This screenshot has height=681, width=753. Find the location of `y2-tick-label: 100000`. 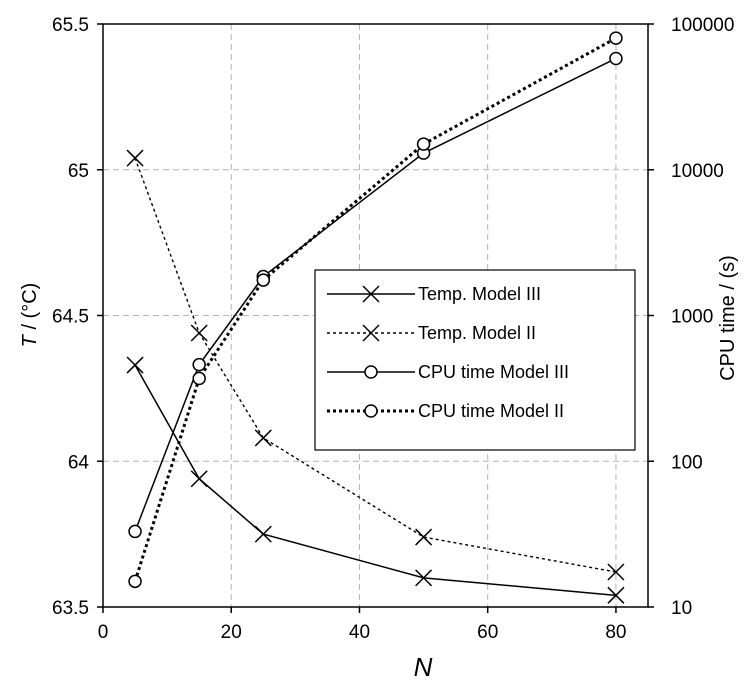

y2-tick-label: 100000 is located at coordinates (702, 25).